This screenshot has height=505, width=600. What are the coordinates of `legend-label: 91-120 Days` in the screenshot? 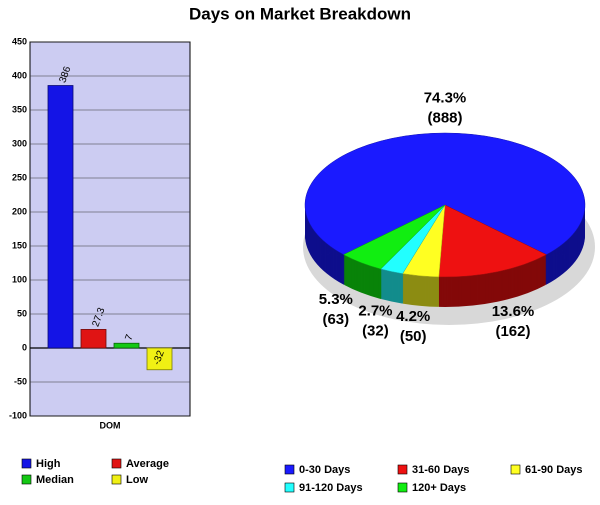 It's located at (331, 488).